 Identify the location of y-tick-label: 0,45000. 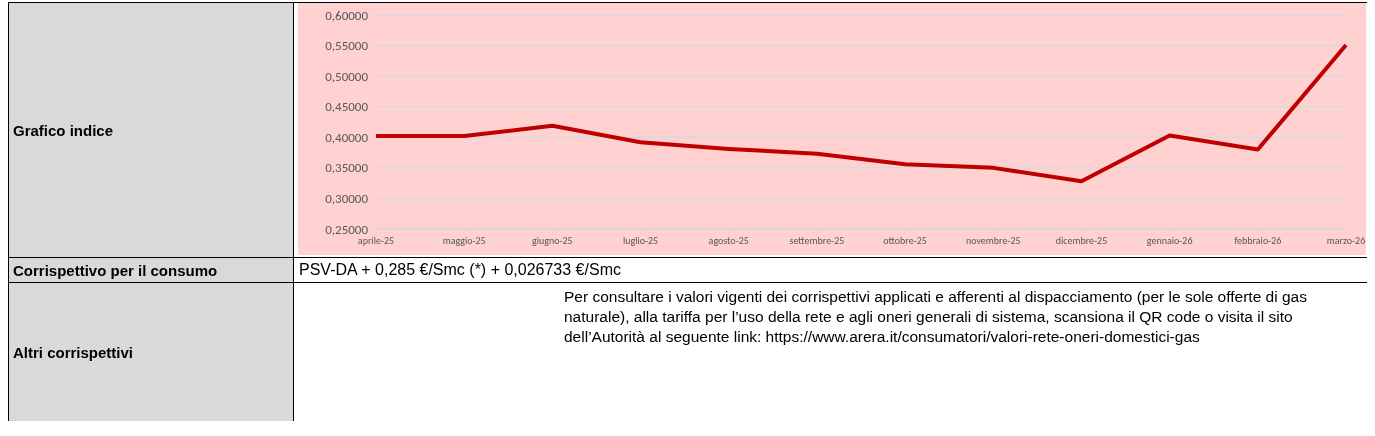
(347, 107).